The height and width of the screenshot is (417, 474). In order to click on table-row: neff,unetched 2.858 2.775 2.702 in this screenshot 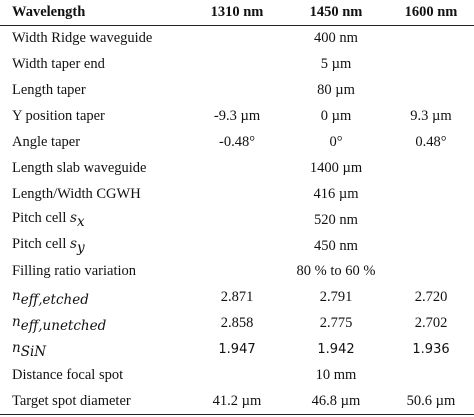, I will do `click(237, 324)`.